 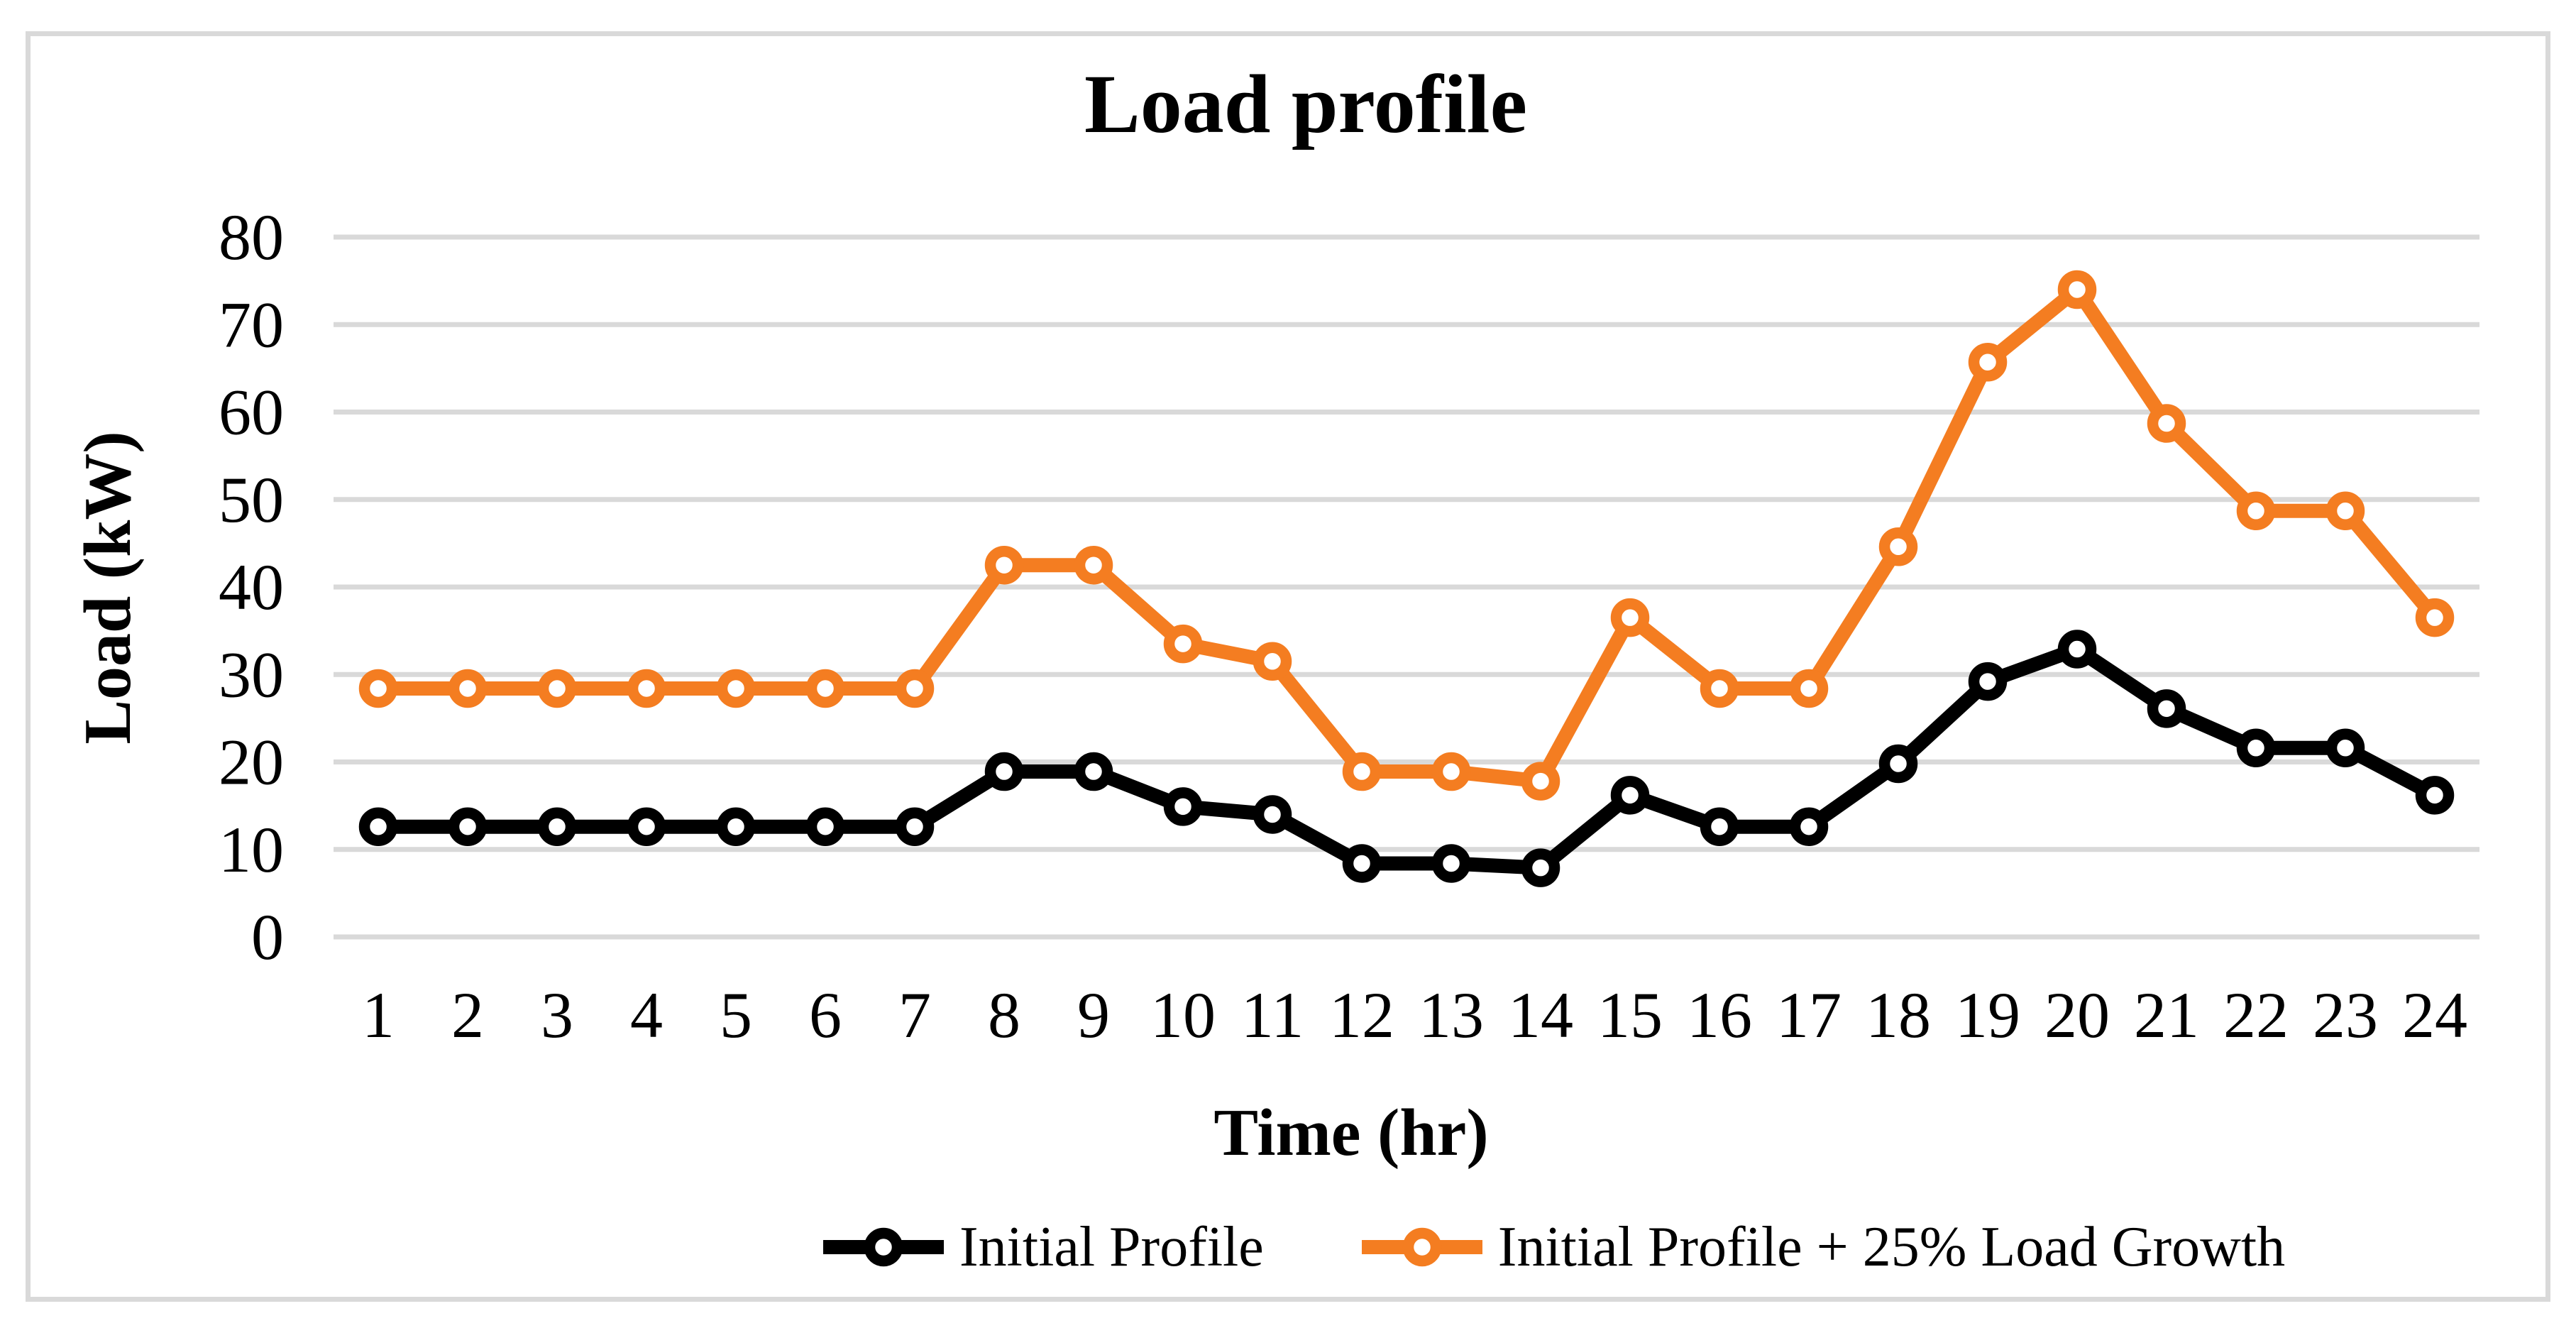 I want to click on y-tick-label: 20, so click(x=251, y=762).